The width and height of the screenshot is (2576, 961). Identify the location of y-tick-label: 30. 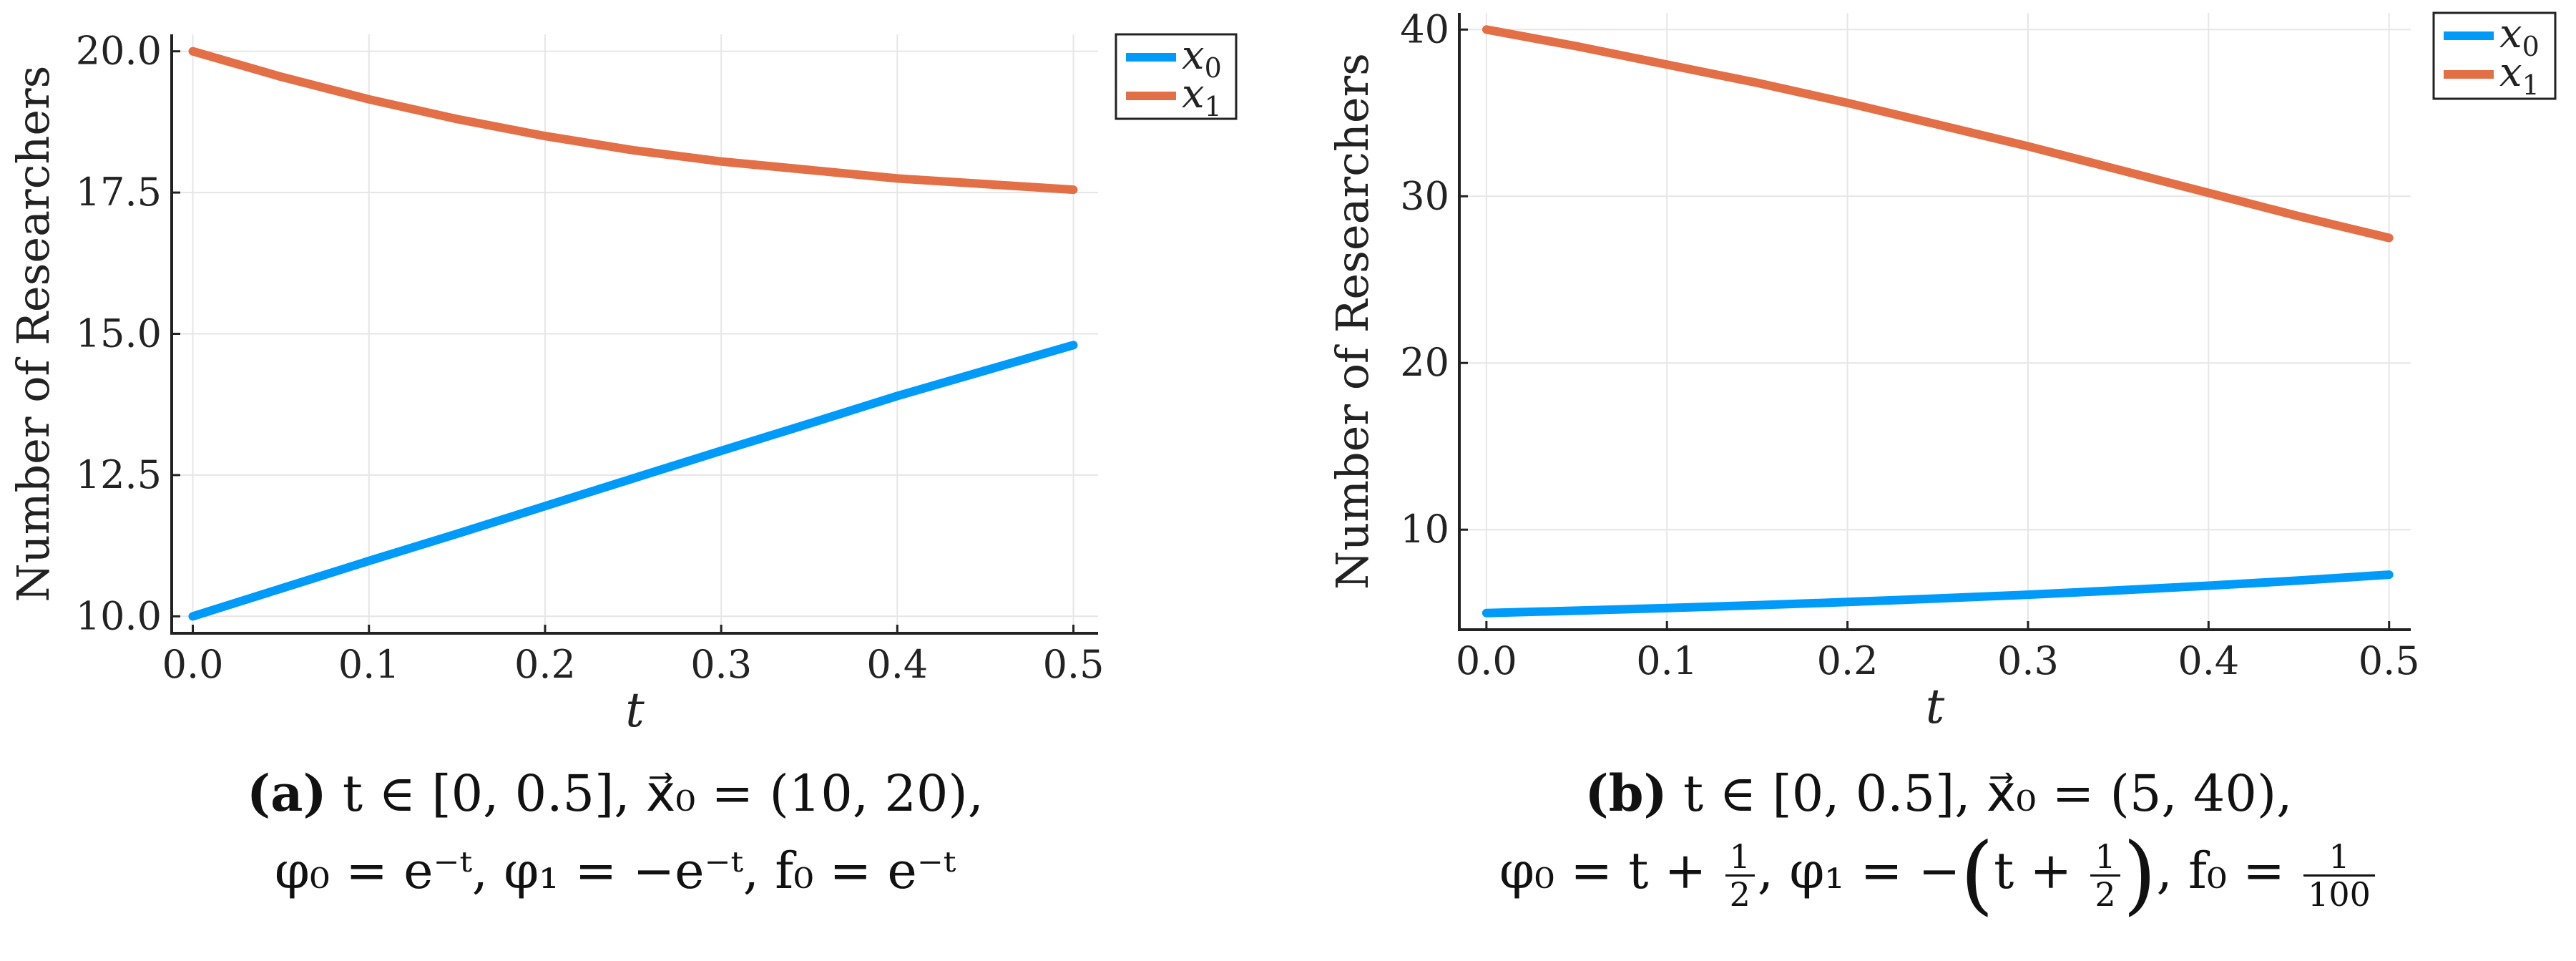
(1424, 195).